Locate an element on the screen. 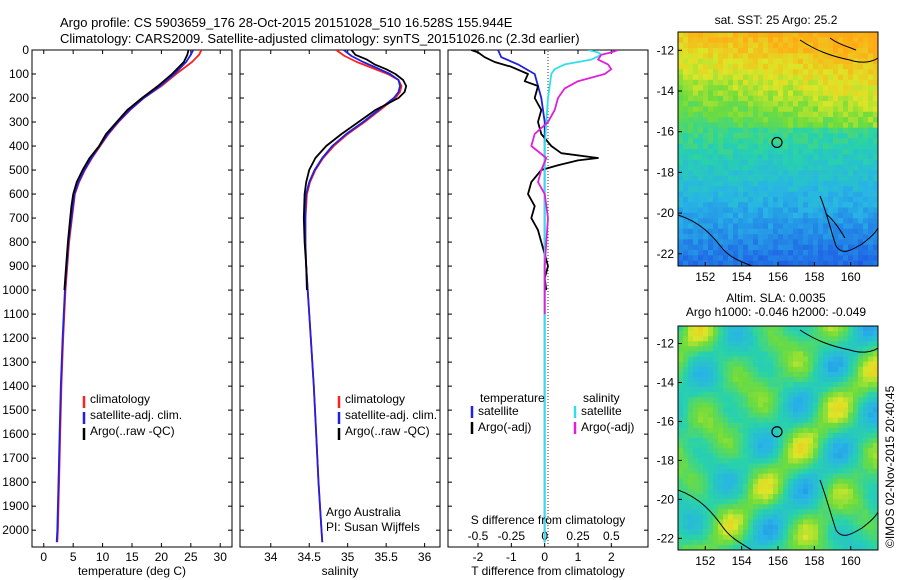  coastline-australia is located at coordinates (715, 519).